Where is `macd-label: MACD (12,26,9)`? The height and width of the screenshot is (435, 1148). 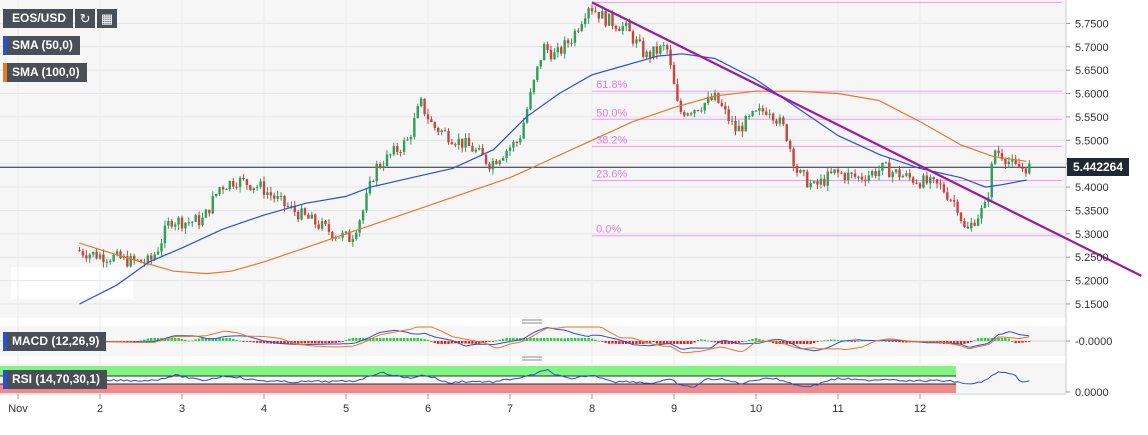 macd-label: MACD (12,26,9) is located at coordinates (55, 341).